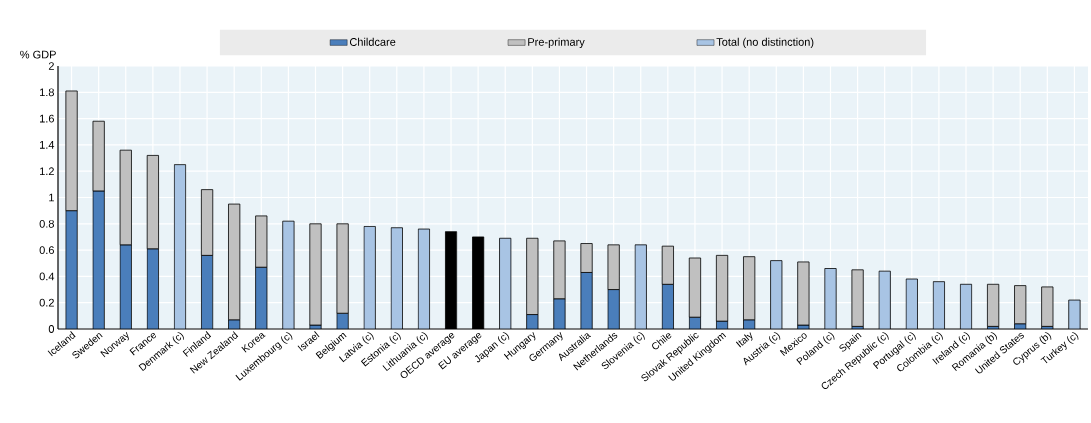 This screenshot has width=1091, height=423. Describe the element at coordinates (51, 66) in the screenshot. I see `y-tick-label: 2` at that location.